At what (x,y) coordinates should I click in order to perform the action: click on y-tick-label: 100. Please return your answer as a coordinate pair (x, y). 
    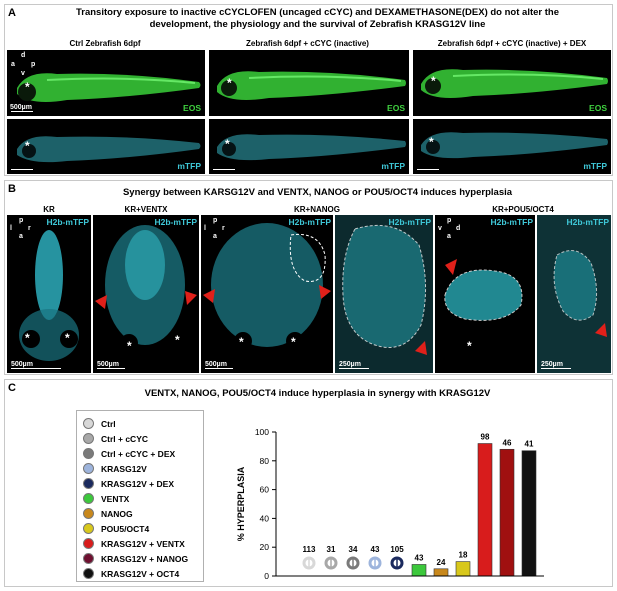
    Looking at the image, I should click on (262, 432).